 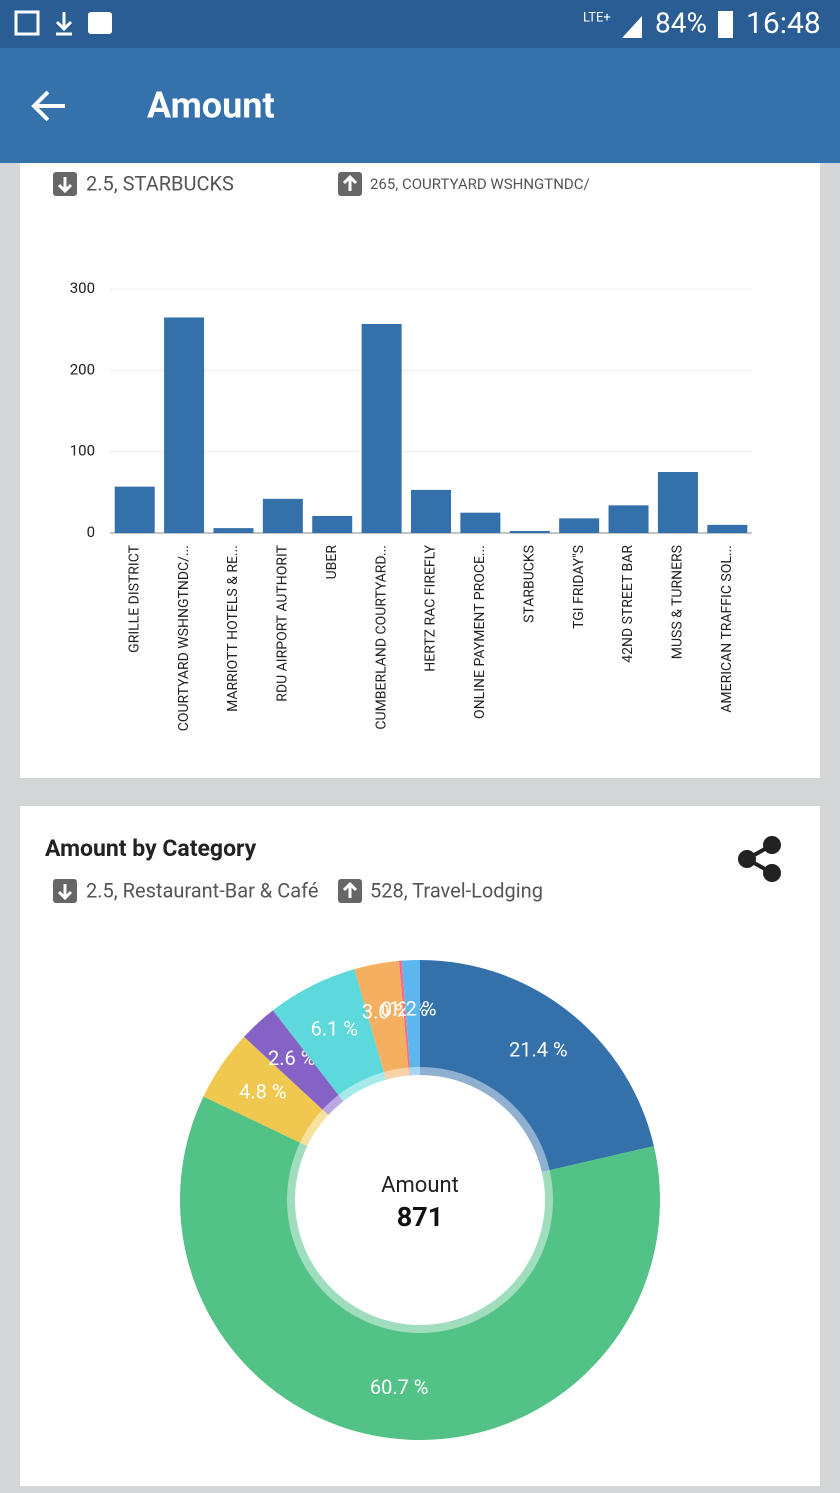 I want to click on slice-label: 0.2 %, so click(x=404, y=1009).